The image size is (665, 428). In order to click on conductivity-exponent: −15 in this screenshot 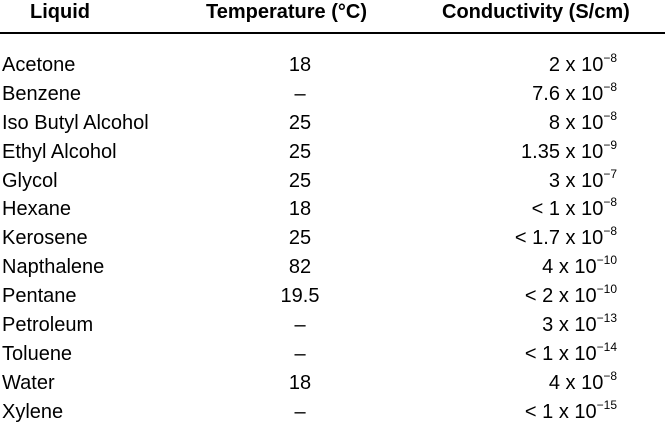, I will do `click(606, 404)`.